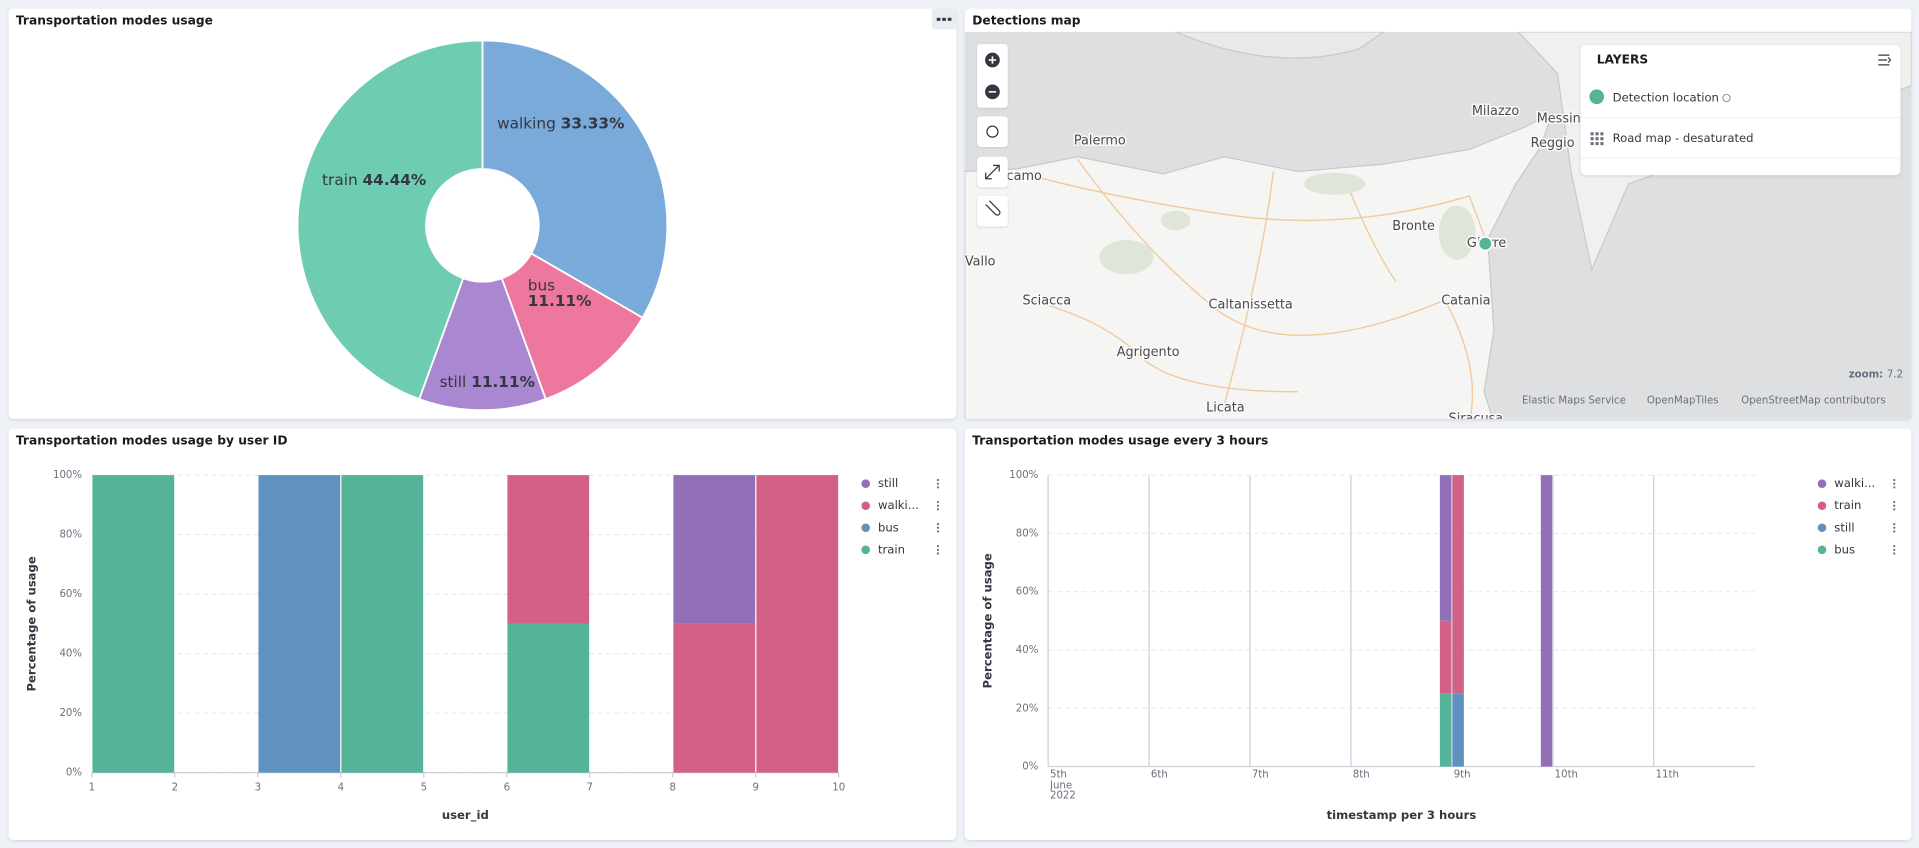 This screenshot has height=848, width=1919. I want to click on x-tick-text: 8th, so click(1361, 774).